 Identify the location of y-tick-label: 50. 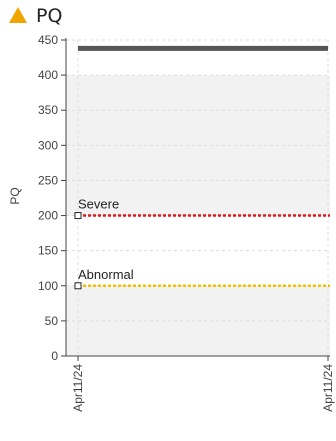
(52, 321).